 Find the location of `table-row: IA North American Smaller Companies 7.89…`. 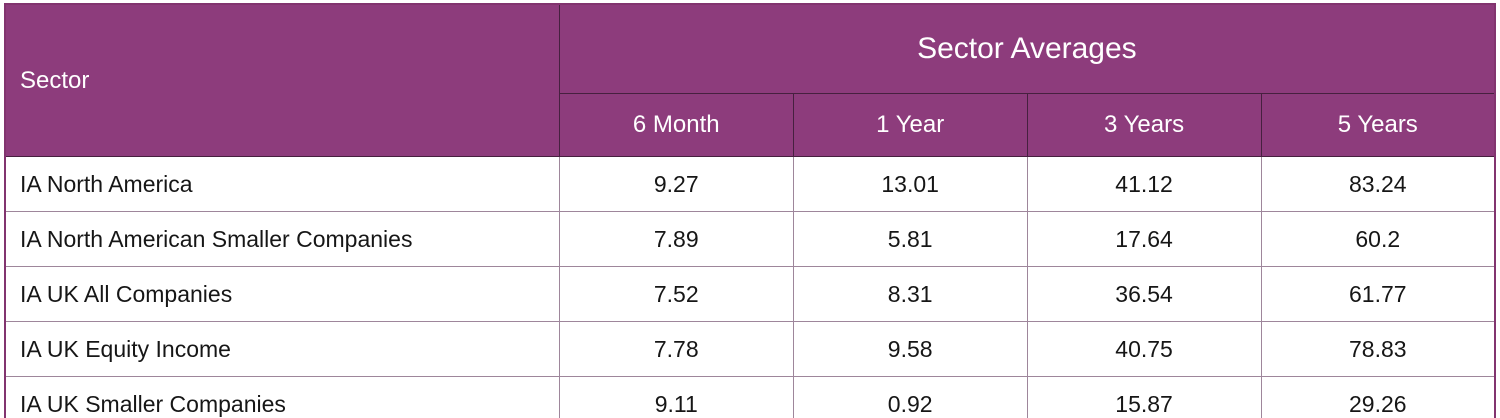

table-row: IA North American Smaller Companies 7.89… is located at coordinates (749, 239).